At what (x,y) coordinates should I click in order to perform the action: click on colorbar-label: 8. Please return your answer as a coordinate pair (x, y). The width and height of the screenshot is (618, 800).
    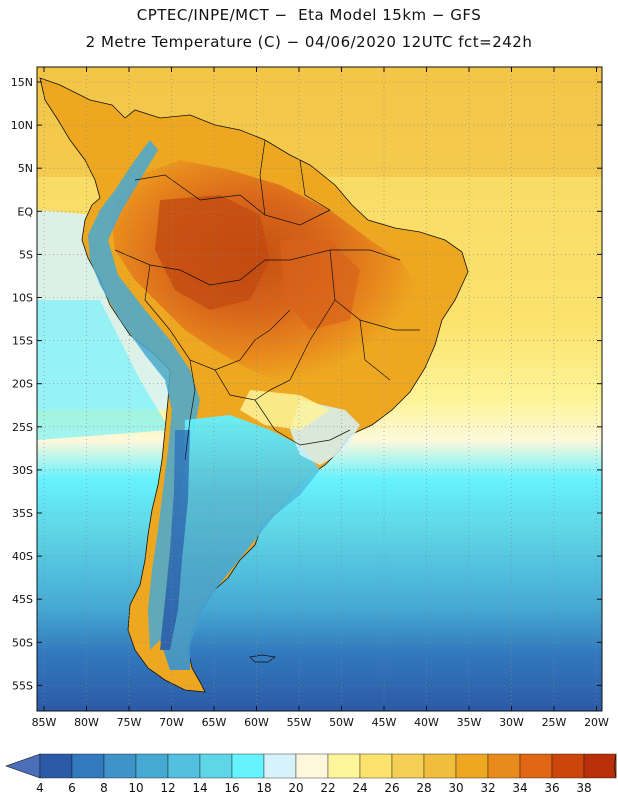
    Looking at the image, I should click on (104, 788).